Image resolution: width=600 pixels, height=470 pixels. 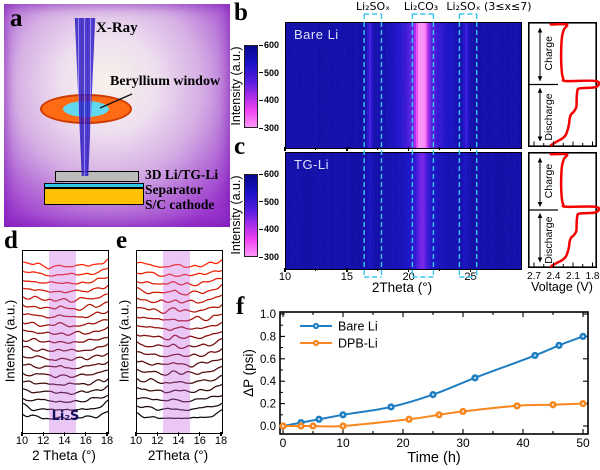 What do you see at coordinates (64, 441) in the screenshot?
I see `waterfall-tick-label: 14` at bounding box center [64, 441].